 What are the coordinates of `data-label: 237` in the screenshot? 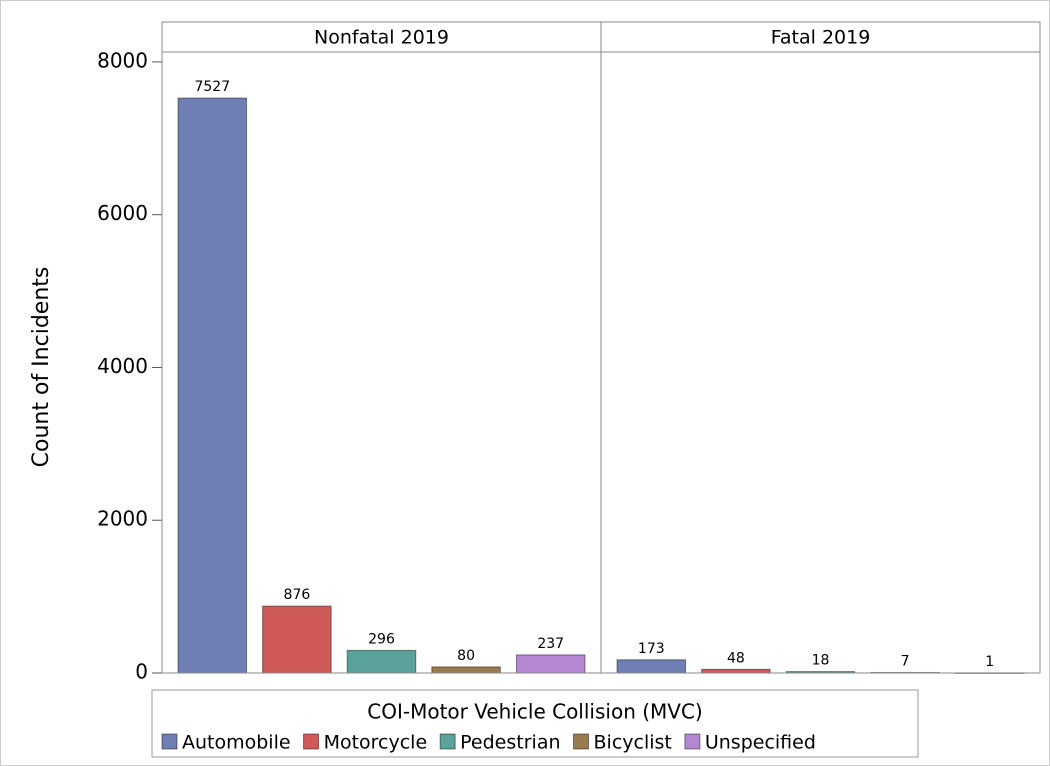 It's located at (550, 644).